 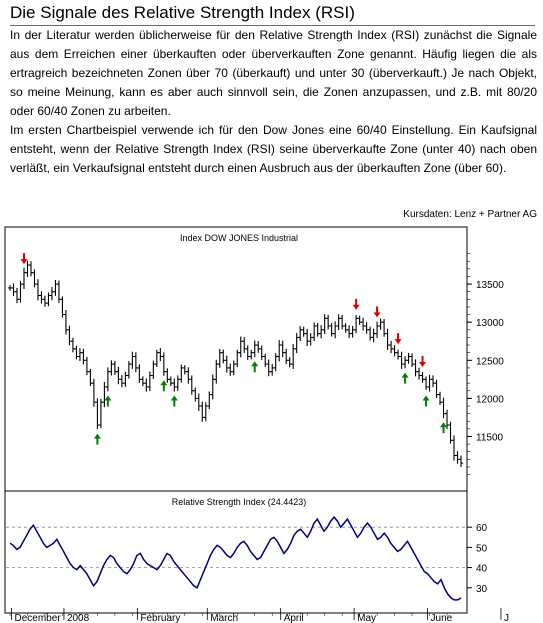 What do you see at coordinates (482, 589) in the screenshot?
I see `rsi-tick-label: 30` at bounding box center [482, 589].